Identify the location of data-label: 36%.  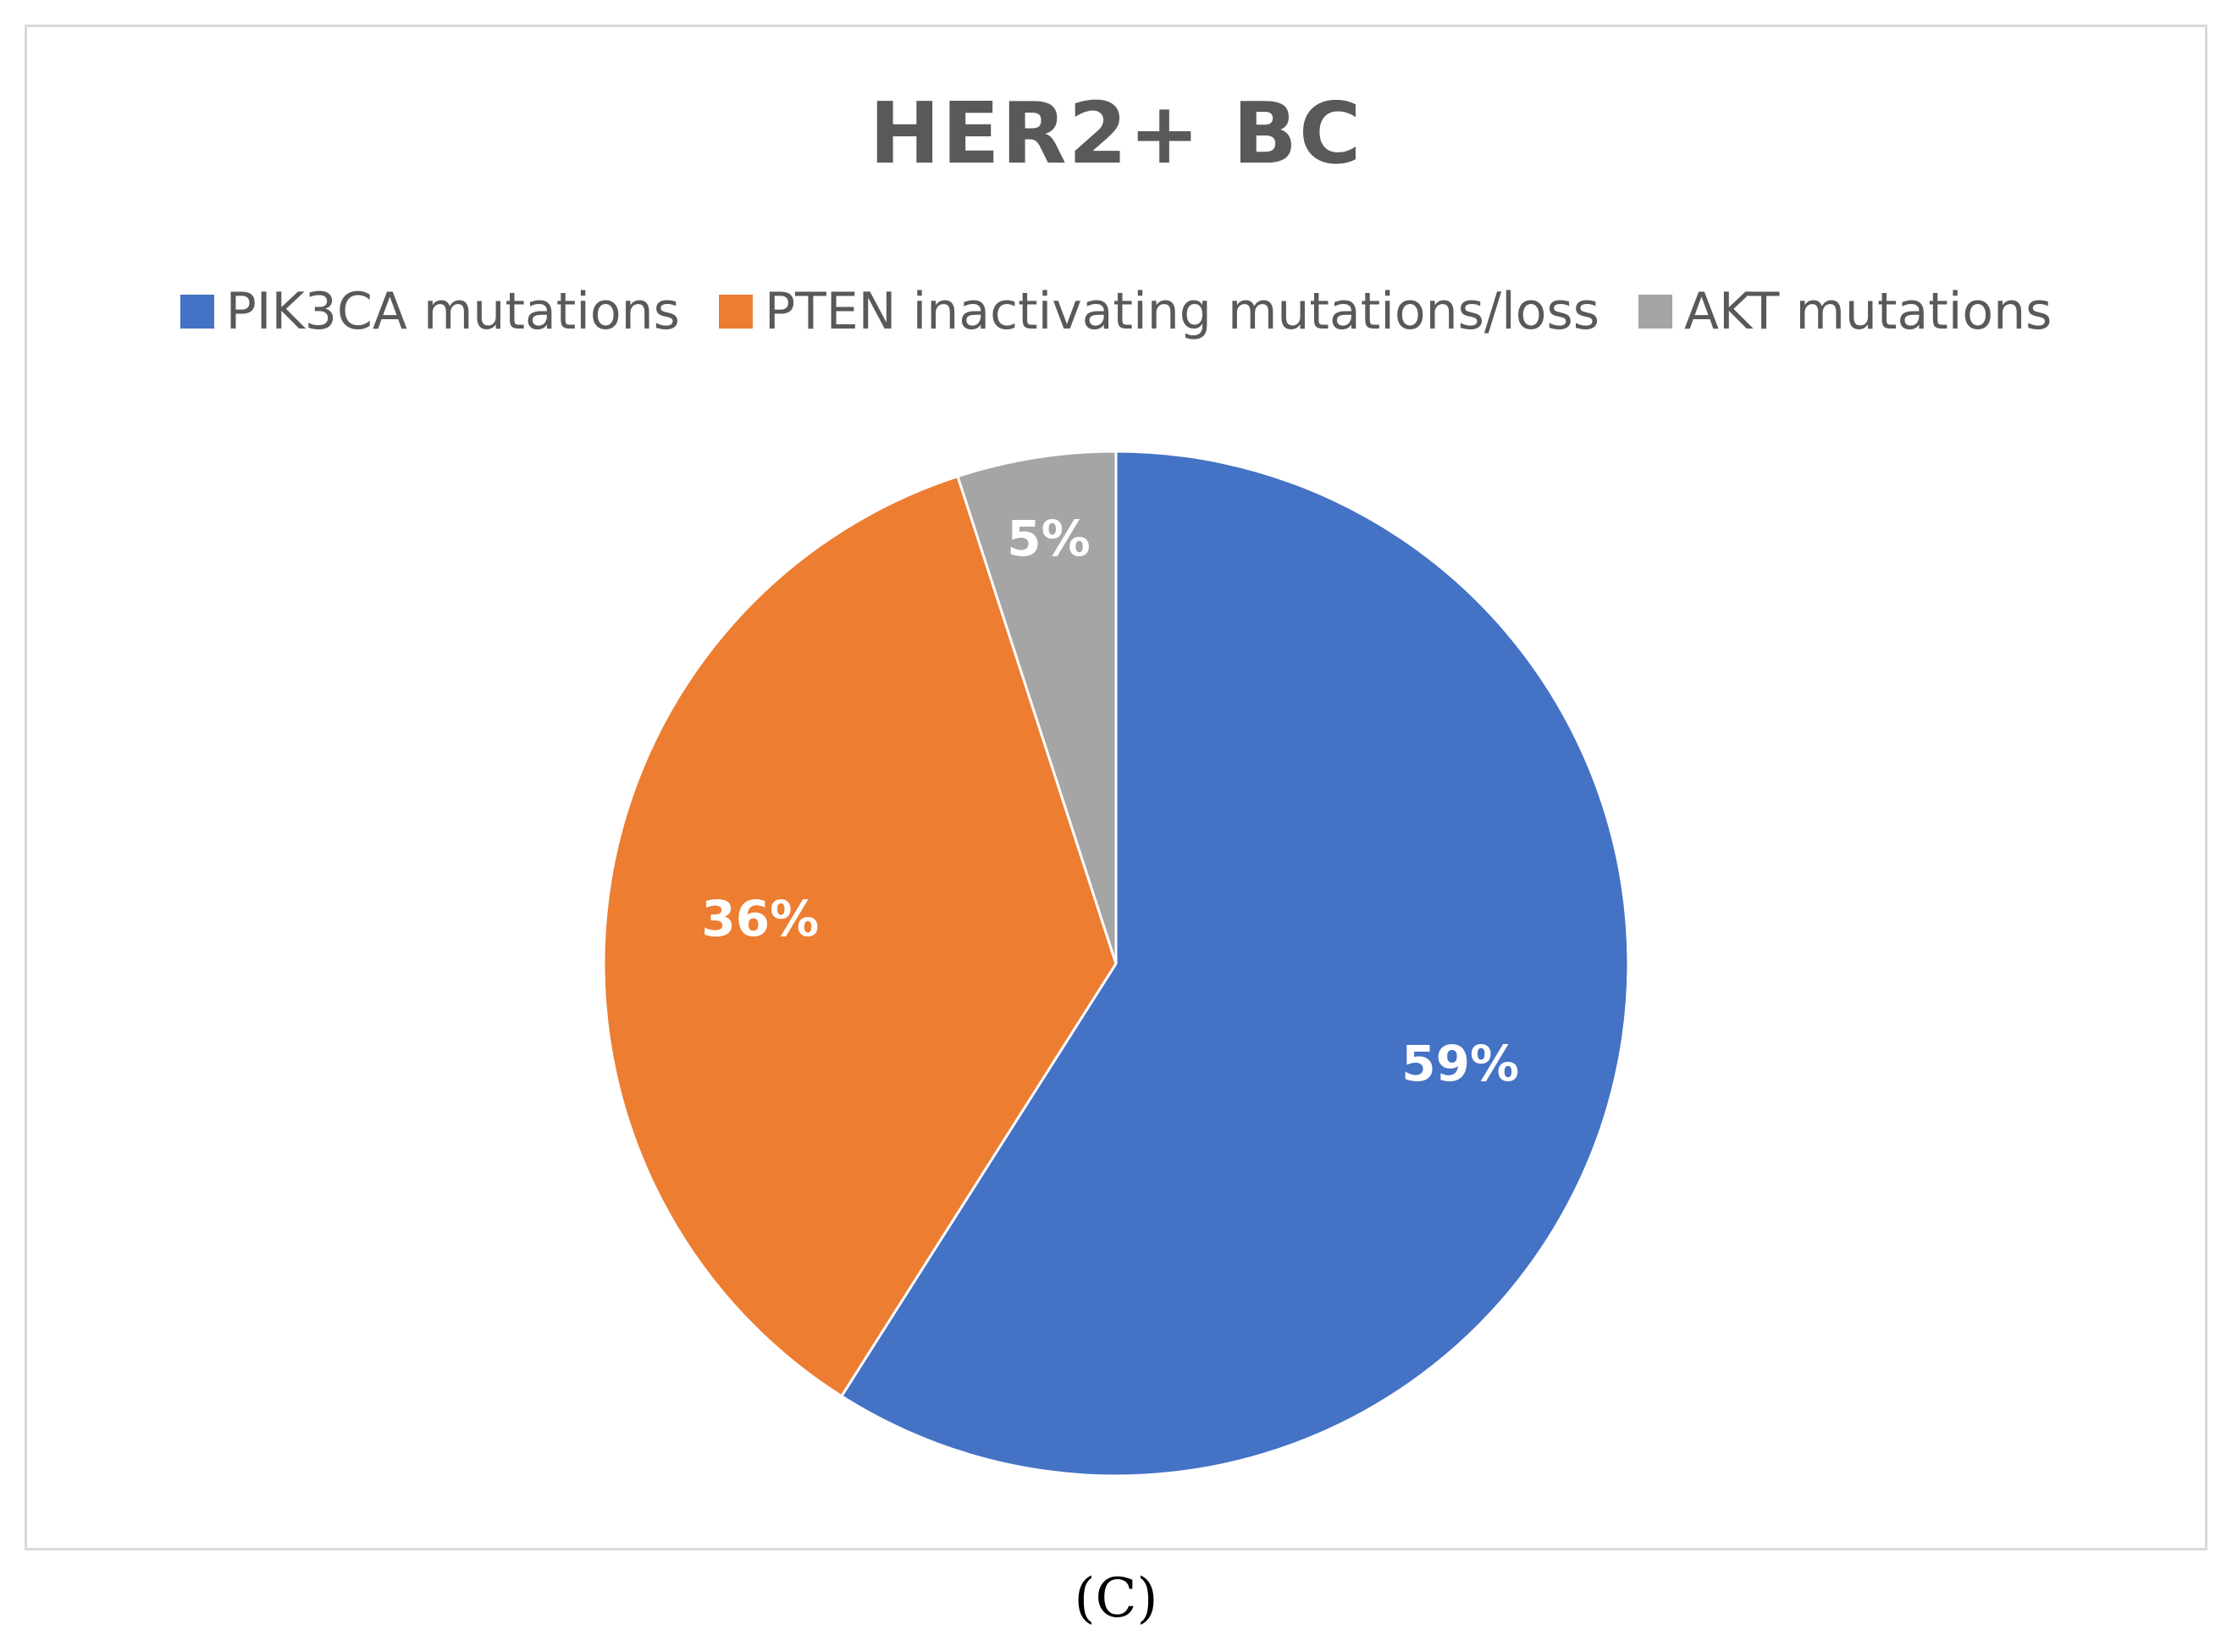
(760, 919).